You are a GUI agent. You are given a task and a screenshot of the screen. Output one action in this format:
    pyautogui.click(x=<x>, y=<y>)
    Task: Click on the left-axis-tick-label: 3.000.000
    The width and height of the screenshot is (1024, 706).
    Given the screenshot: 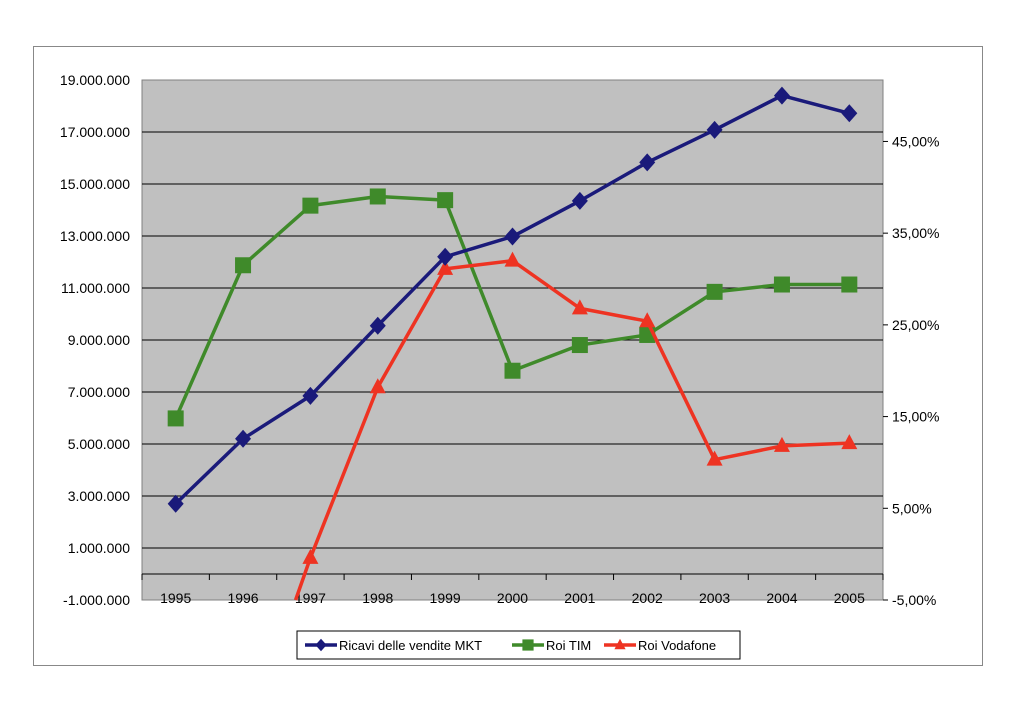 What is the action you would take?
    pyautogui.click(x=99, y=496)
    